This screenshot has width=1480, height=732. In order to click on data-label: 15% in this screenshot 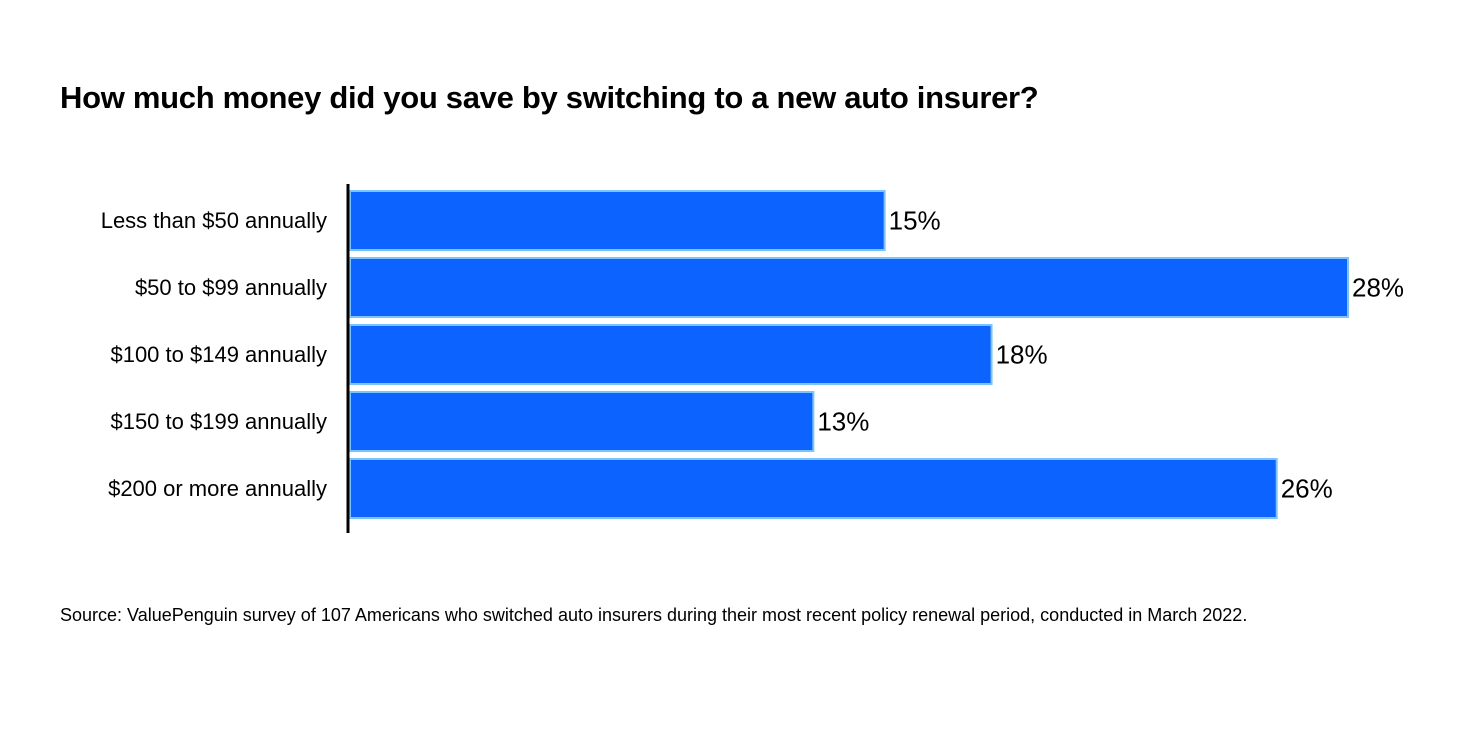, I will do `click(915, 221)`.